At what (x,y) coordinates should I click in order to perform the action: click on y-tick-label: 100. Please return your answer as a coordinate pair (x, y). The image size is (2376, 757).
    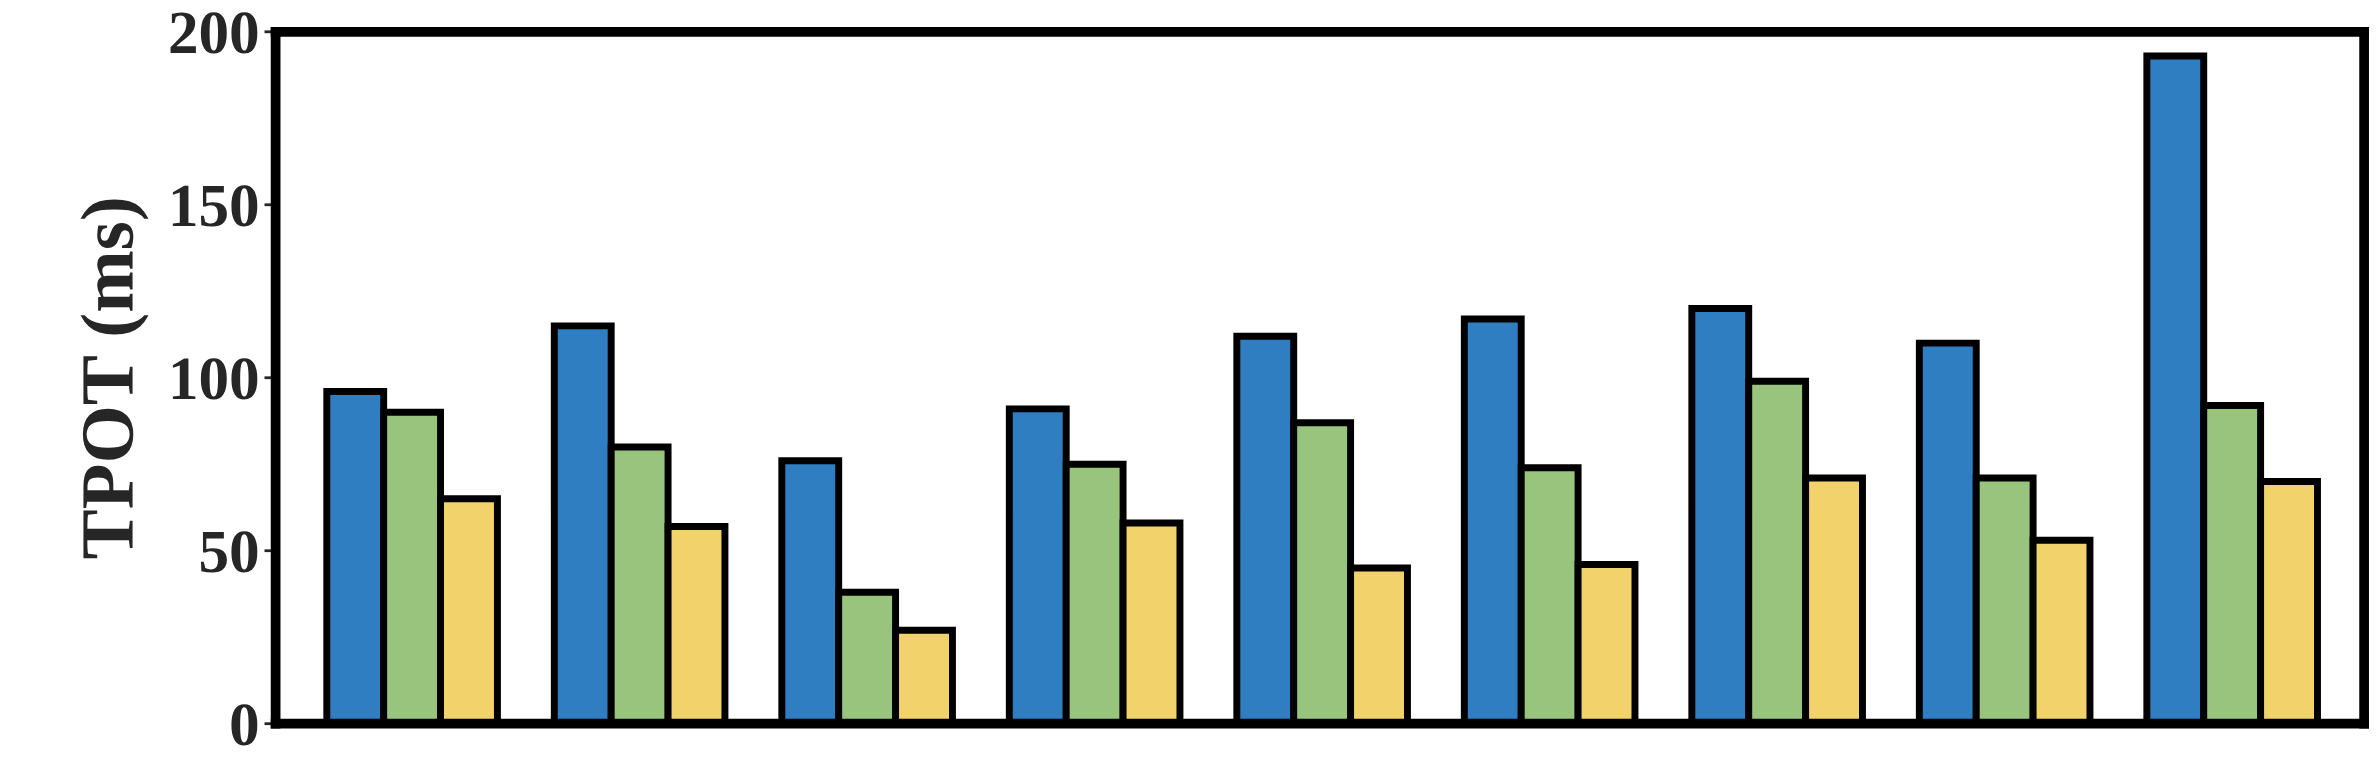
    Looking at the image, I should click on (215, 379).